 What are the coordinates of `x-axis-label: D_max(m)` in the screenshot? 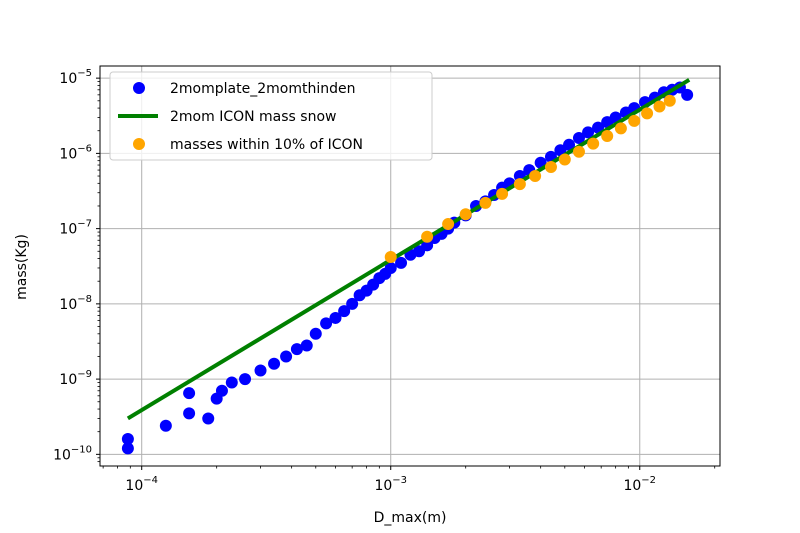 It's located at (410, 518).